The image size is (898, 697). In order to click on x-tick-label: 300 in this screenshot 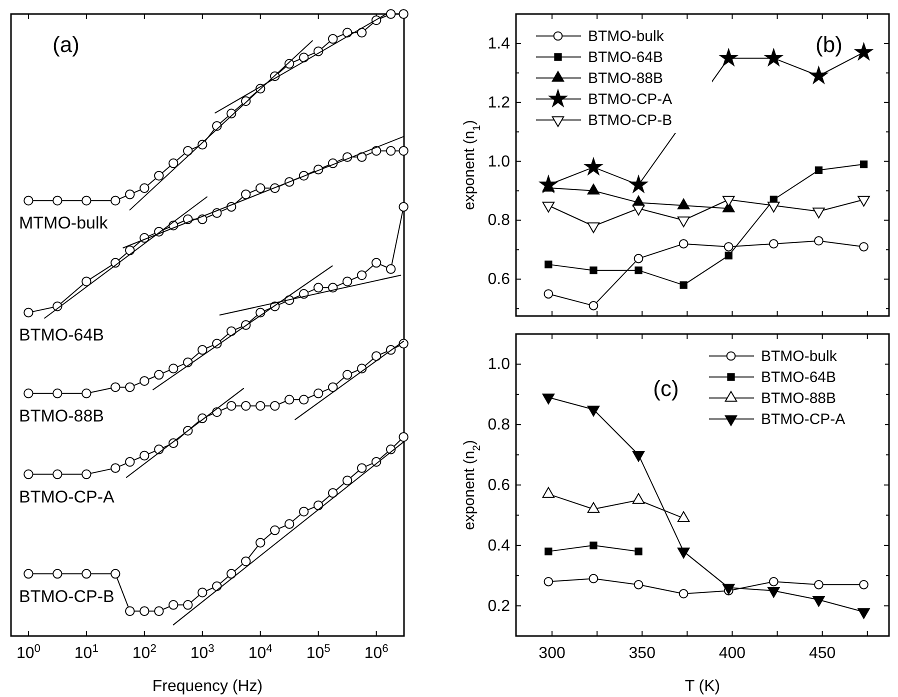, I will do `click(552, 653)`.